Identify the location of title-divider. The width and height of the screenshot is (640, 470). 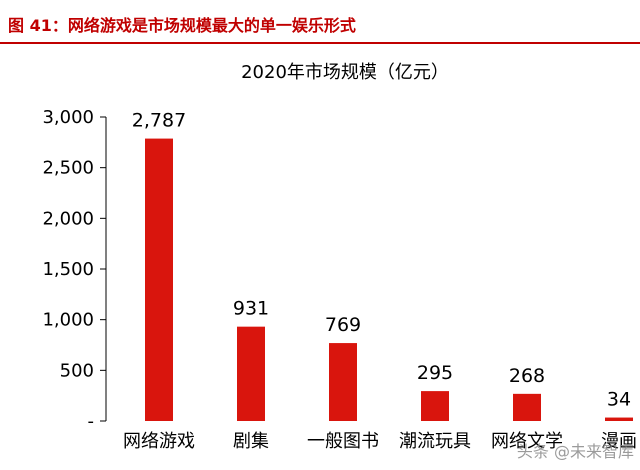
(320, 43).